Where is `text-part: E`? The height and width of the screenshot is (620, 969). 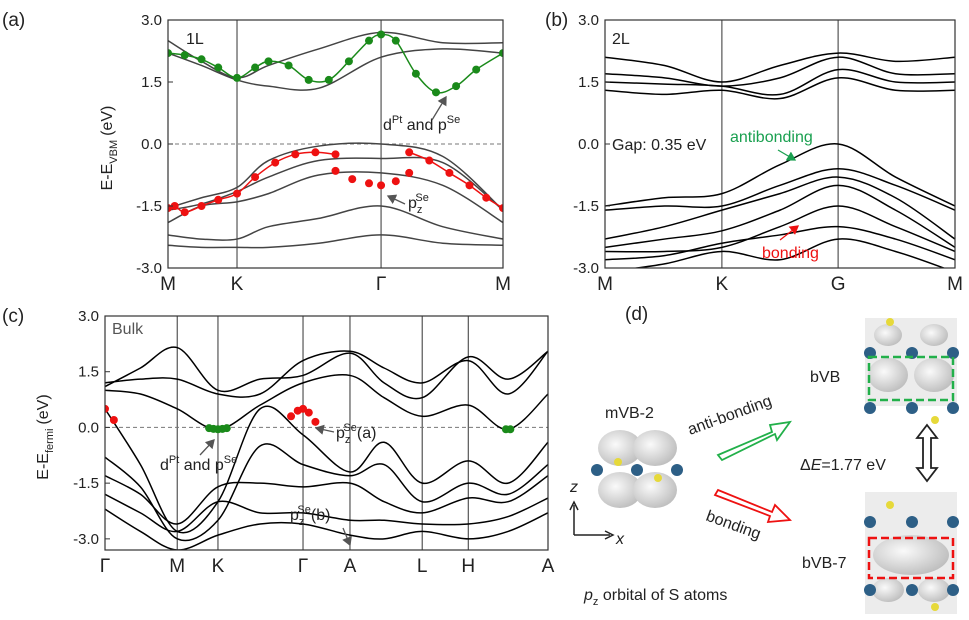
text-part: E is located at coordinates (816, 465).